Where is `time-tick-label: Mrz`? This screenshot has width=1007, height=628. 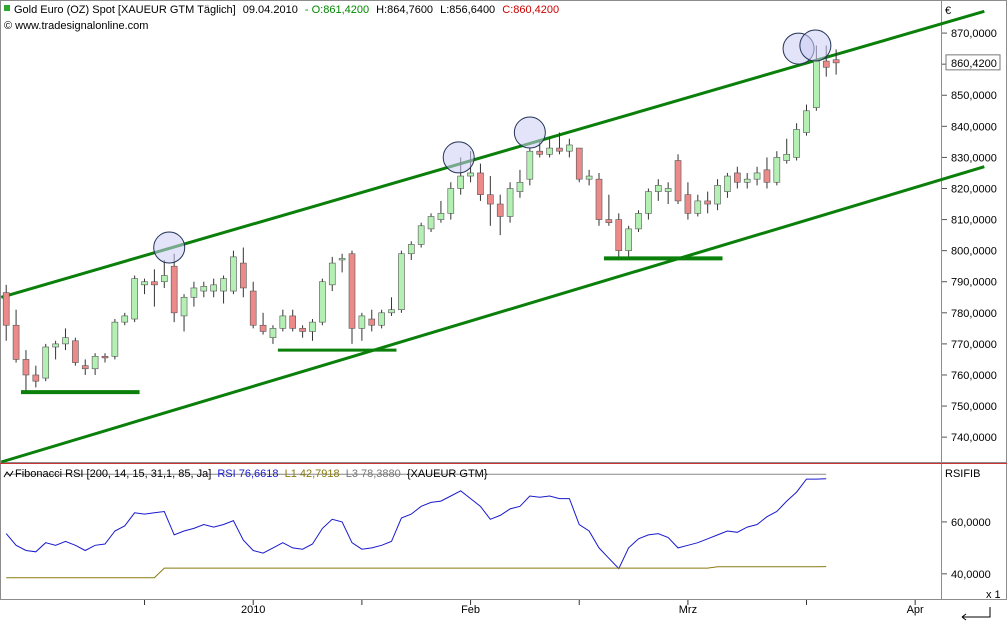 time-tick-label: Mrz is located at coordinates (688, 610).